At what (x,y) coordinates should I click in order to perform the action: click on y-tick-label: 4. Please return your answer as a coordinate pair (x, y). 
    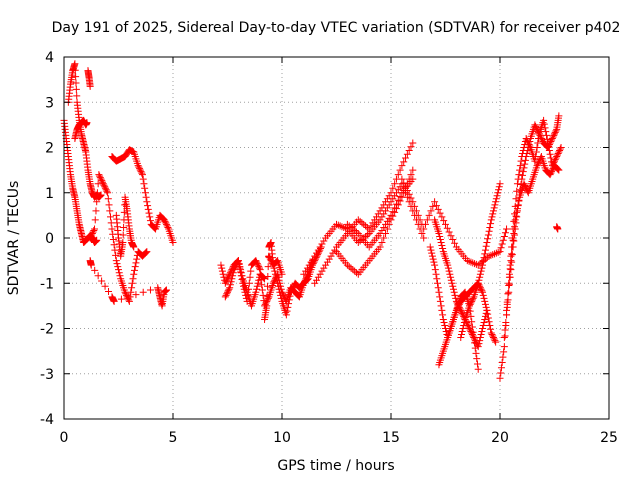
    Looking at the image, I should click on (49, 58).